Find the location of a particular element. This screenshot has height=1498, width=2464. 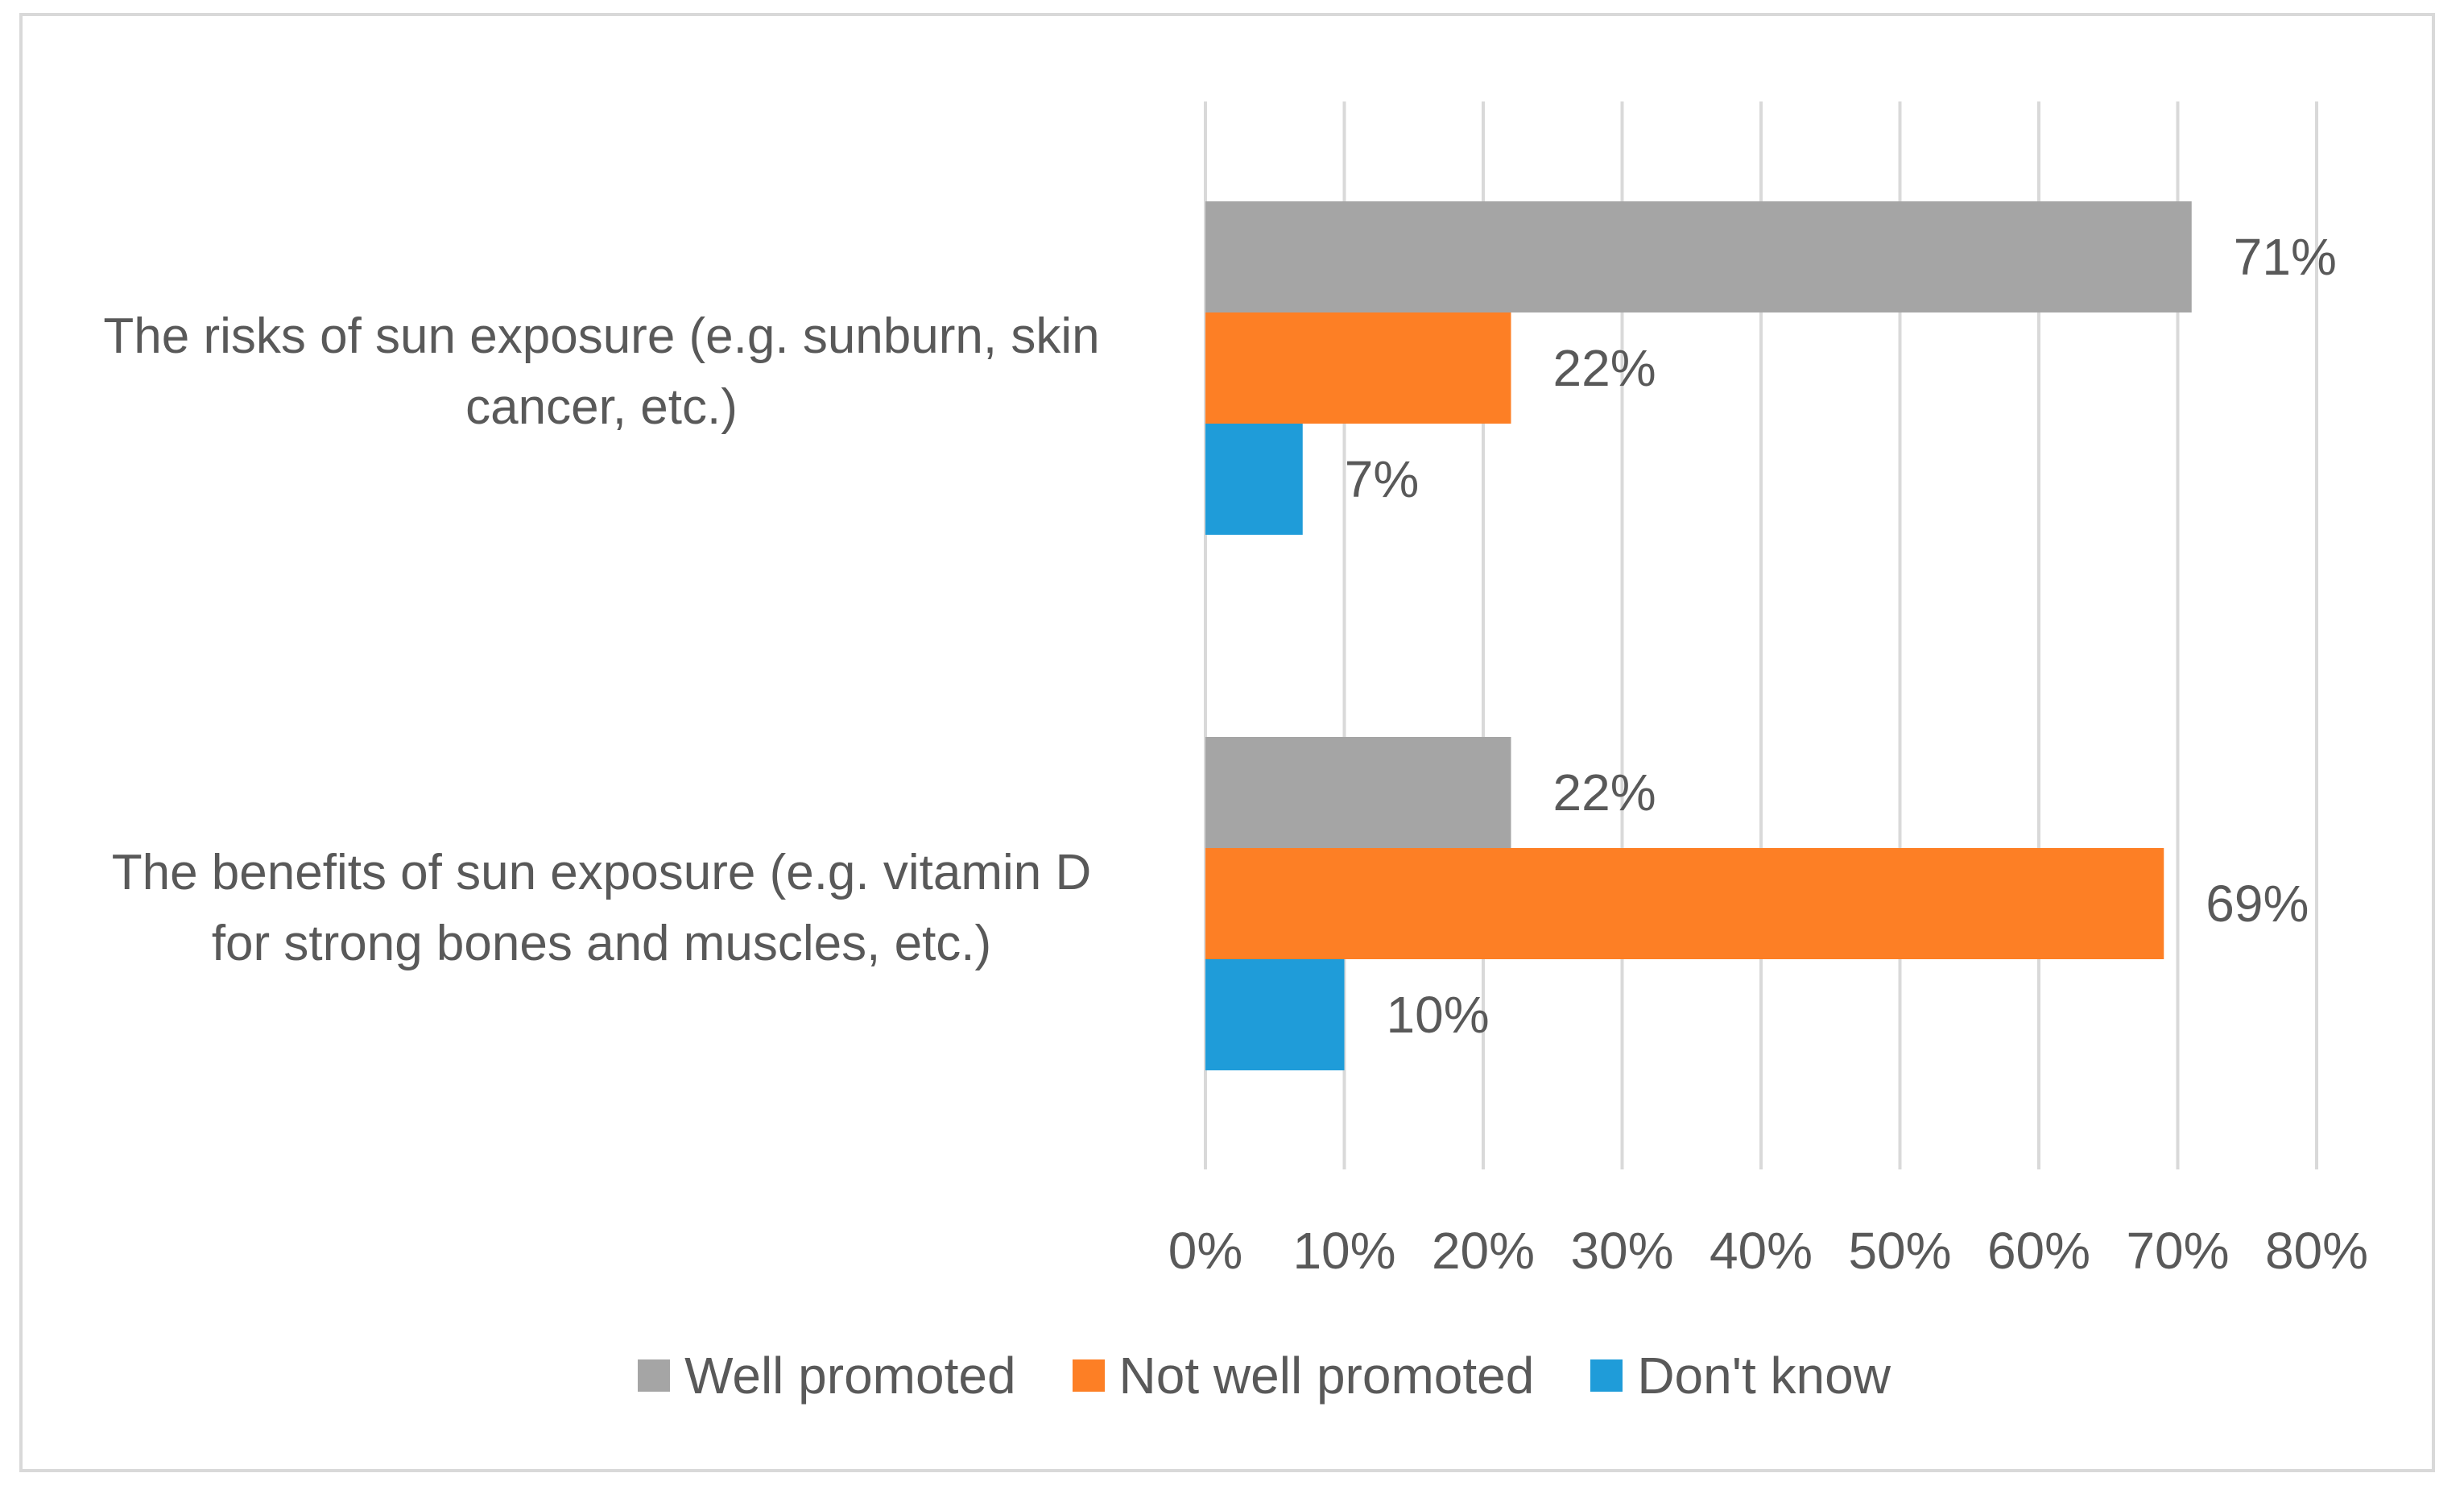

category-label-line: cancer, etc.) is located at coordinates (601, 407).